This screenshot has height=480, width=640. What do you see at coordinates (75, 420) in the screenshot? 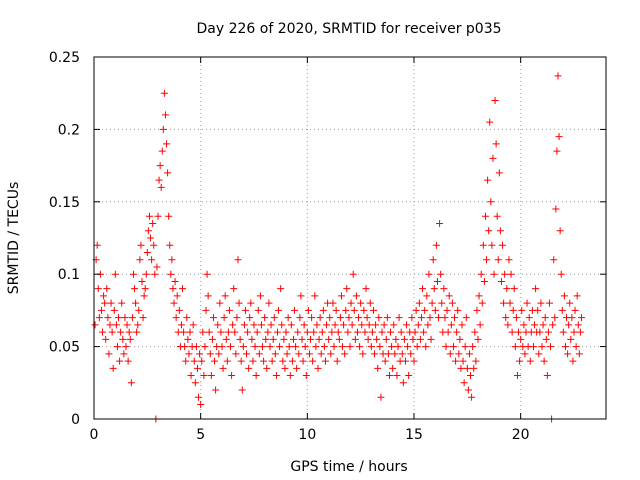
I see `y-tick-label: 0` at bounding box center [75, 420].